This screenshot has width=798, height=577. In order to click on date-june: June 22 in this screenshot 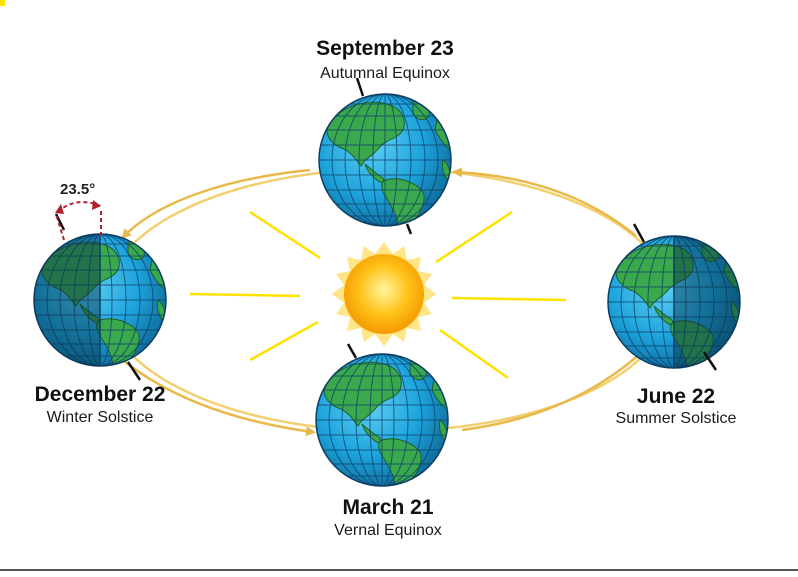, I will do `click(676, 396)`.